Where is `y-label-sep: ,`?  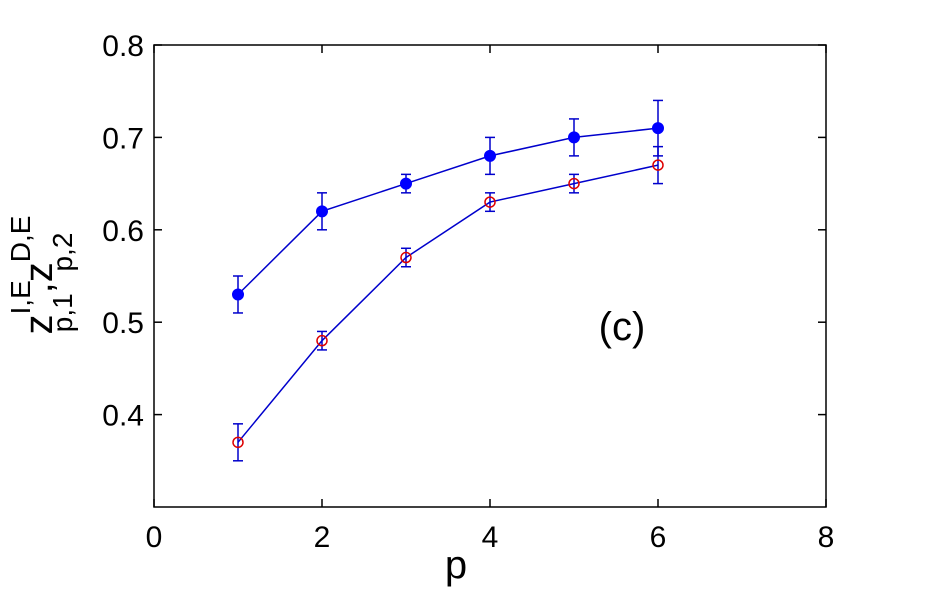
y-label-sep: , is located at coordinates (39, 287).